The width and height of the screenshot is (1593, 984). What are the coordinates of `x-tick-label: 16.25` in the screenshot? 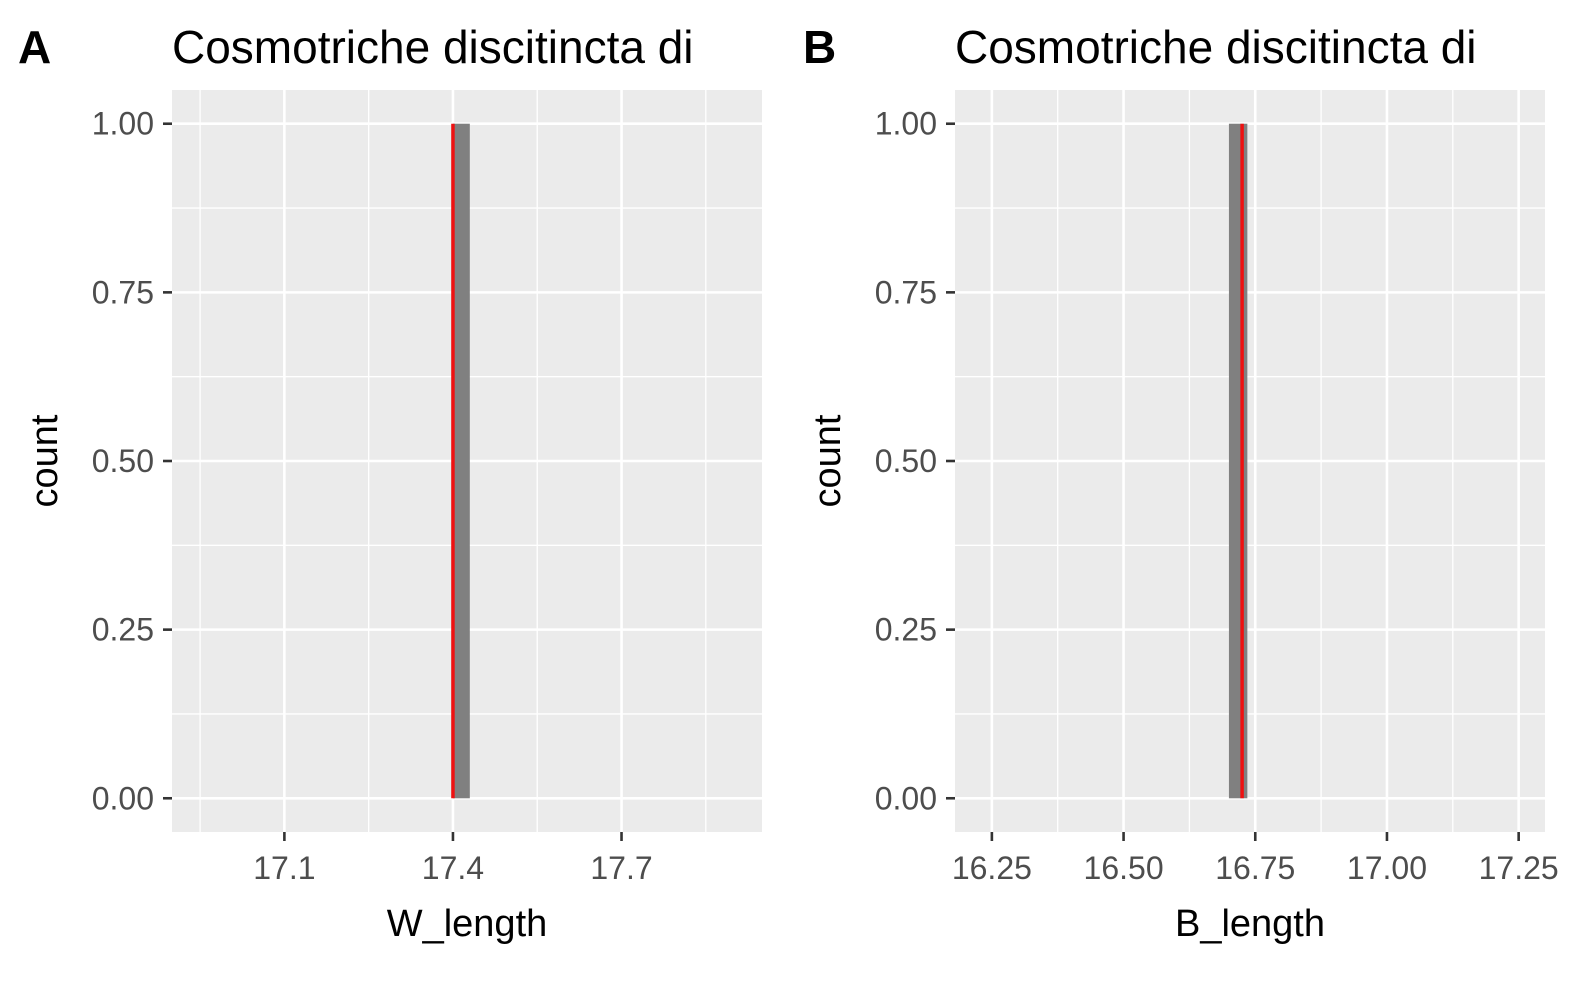 It's located at (992, 868).